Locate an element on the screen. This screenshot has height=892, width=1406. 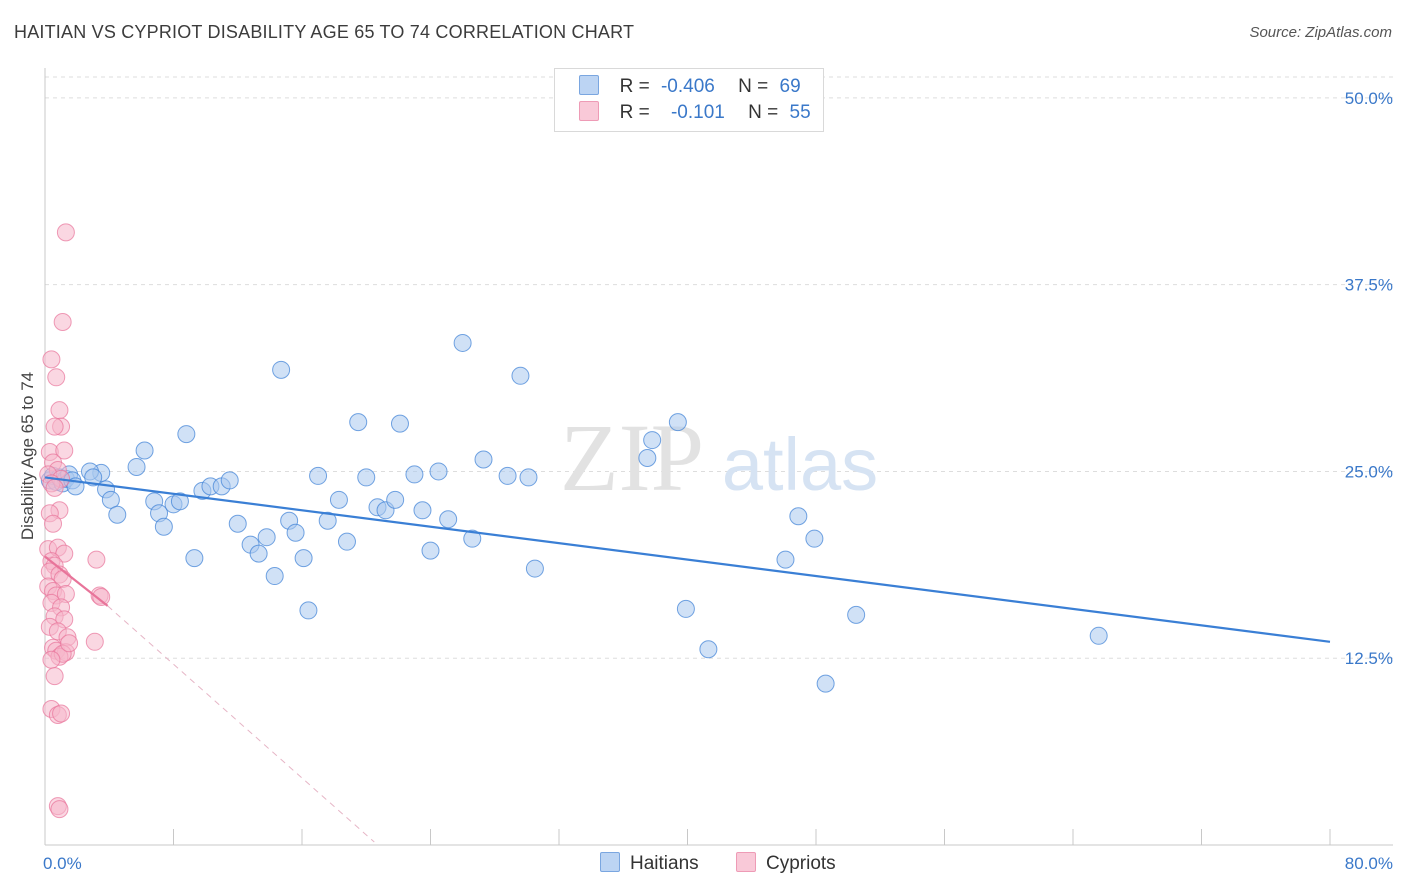
cypriots-trend-extension is located at coordinates (241, 724).